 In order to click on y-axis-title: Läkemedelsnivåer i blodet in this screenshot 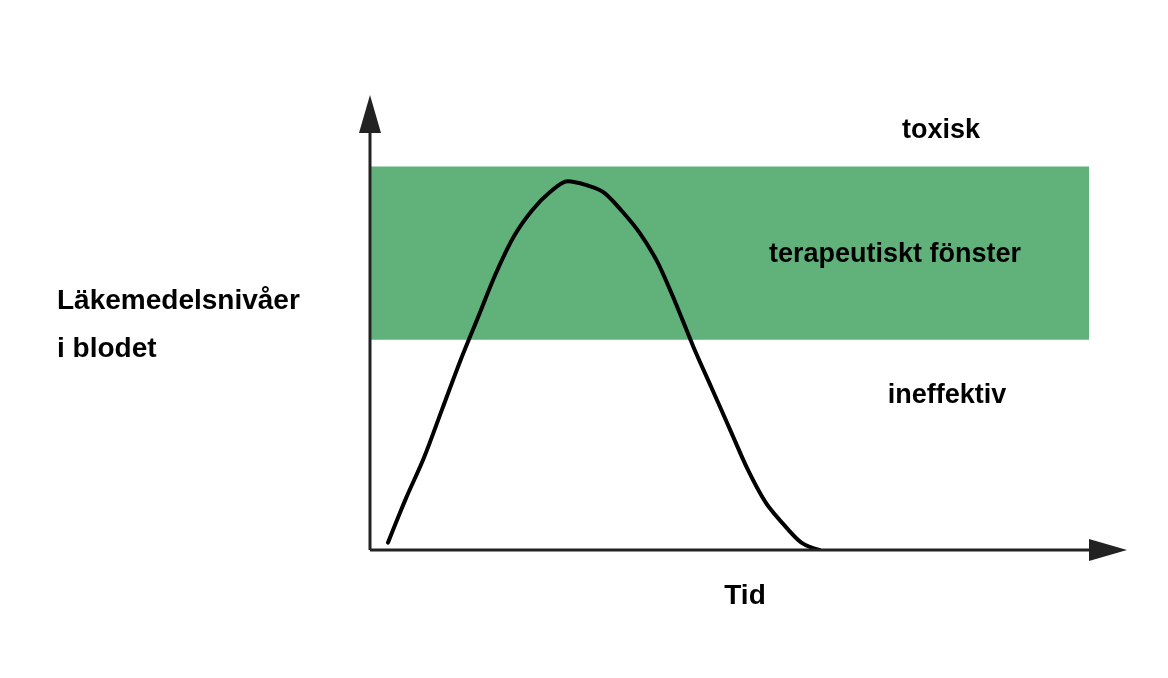, I will do `click(178, 324)`.